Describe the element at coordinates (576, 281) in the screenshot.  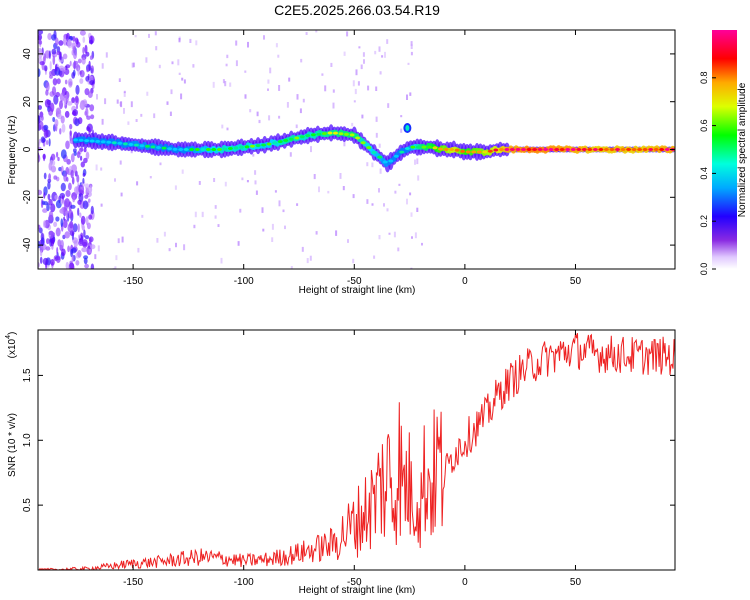
I see `x-tick-label: 50` at that location.